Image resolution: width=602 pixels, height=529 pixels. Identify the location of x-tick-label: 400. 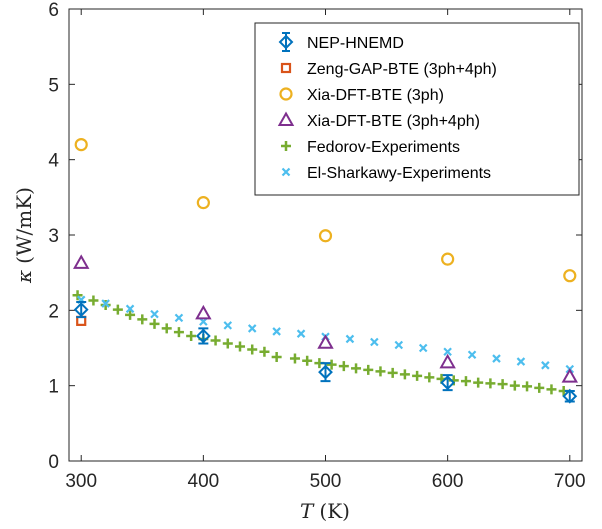
(204, 481).